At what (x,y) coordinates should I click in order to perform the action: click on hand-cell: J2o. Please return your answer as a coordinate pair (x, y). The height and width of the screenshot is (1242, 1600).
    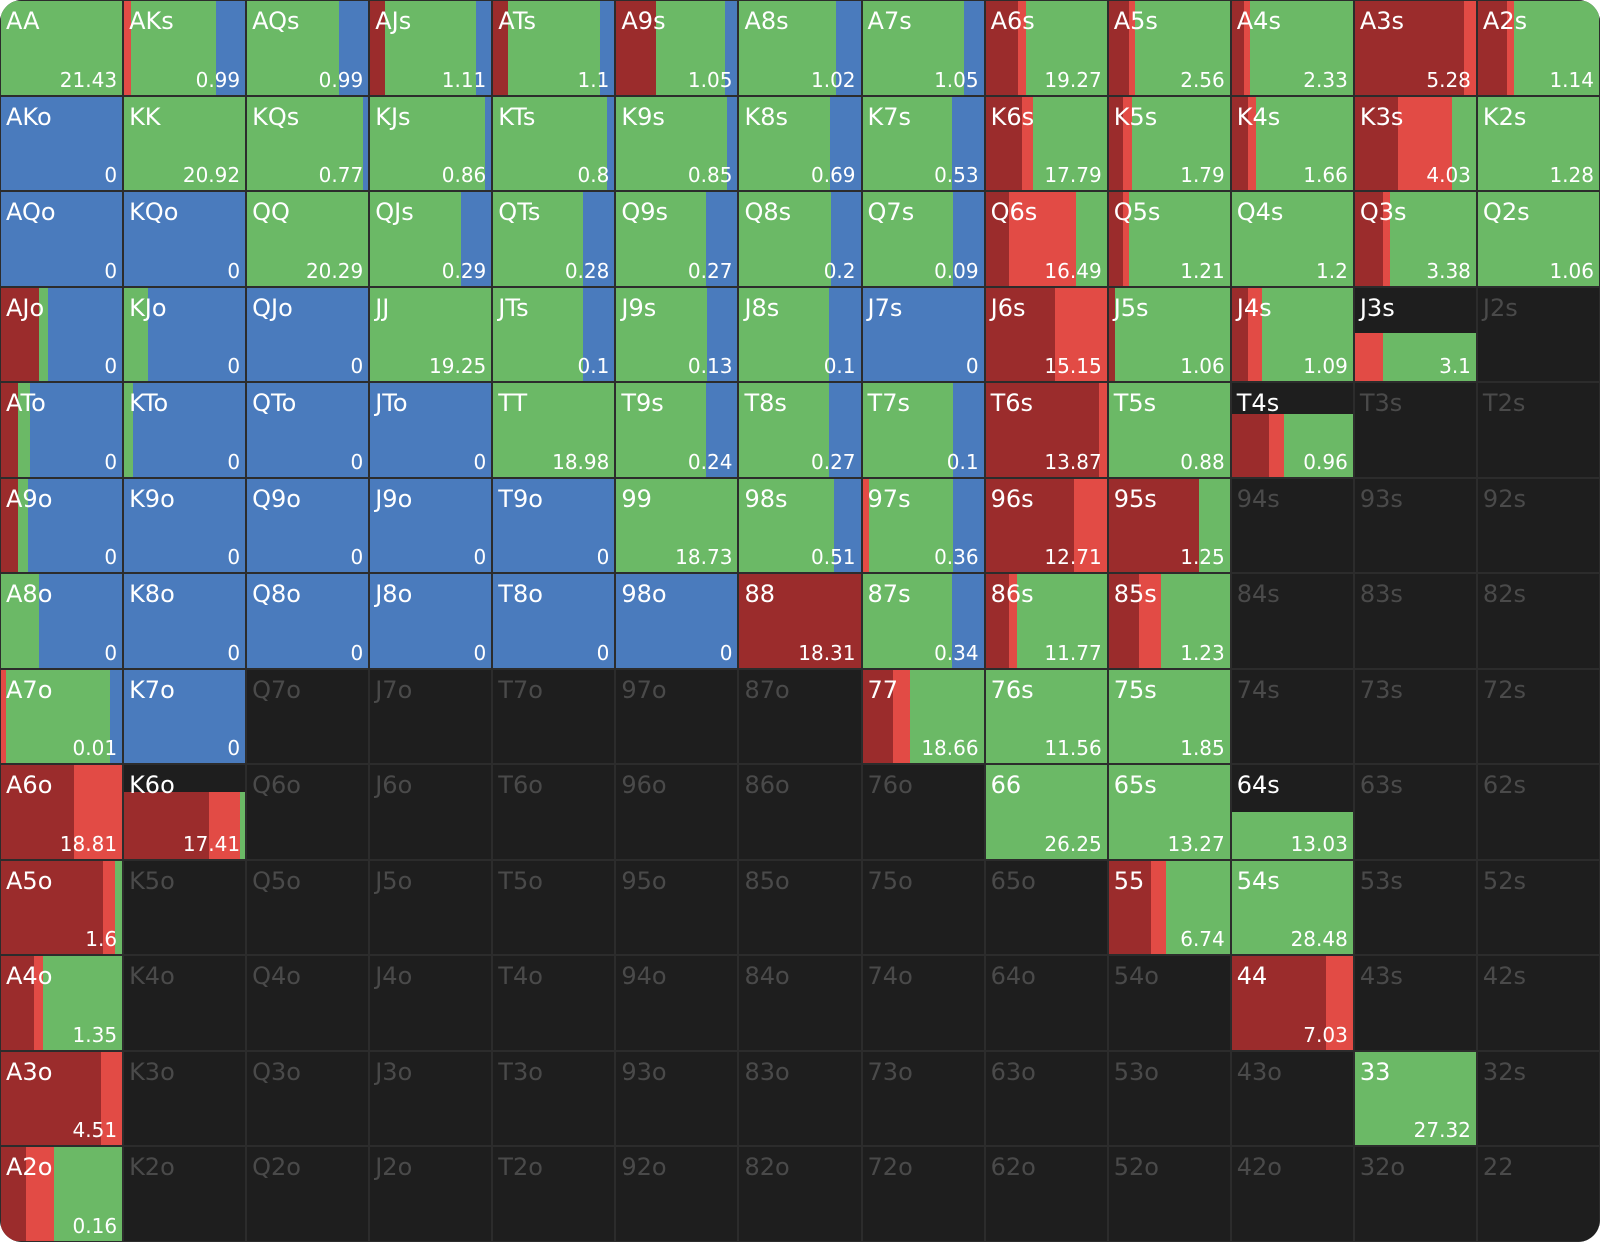
    Looking at the image, I should click on (431, 1194).